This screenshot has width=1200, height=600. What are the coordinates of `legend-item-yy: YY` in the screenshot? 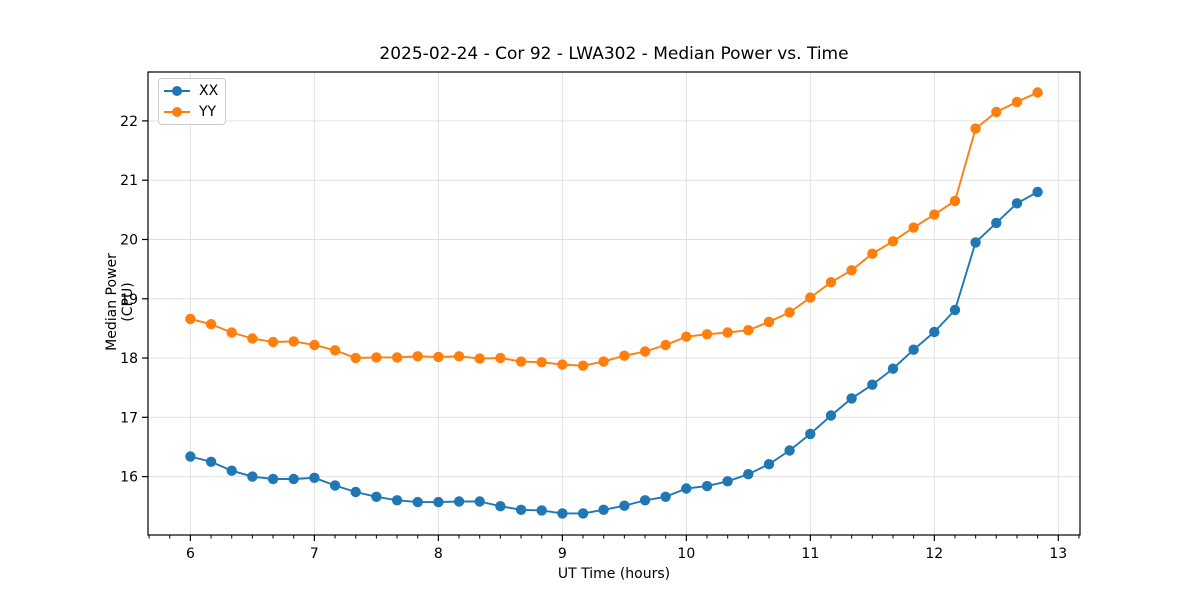 It's located at (191, 112).